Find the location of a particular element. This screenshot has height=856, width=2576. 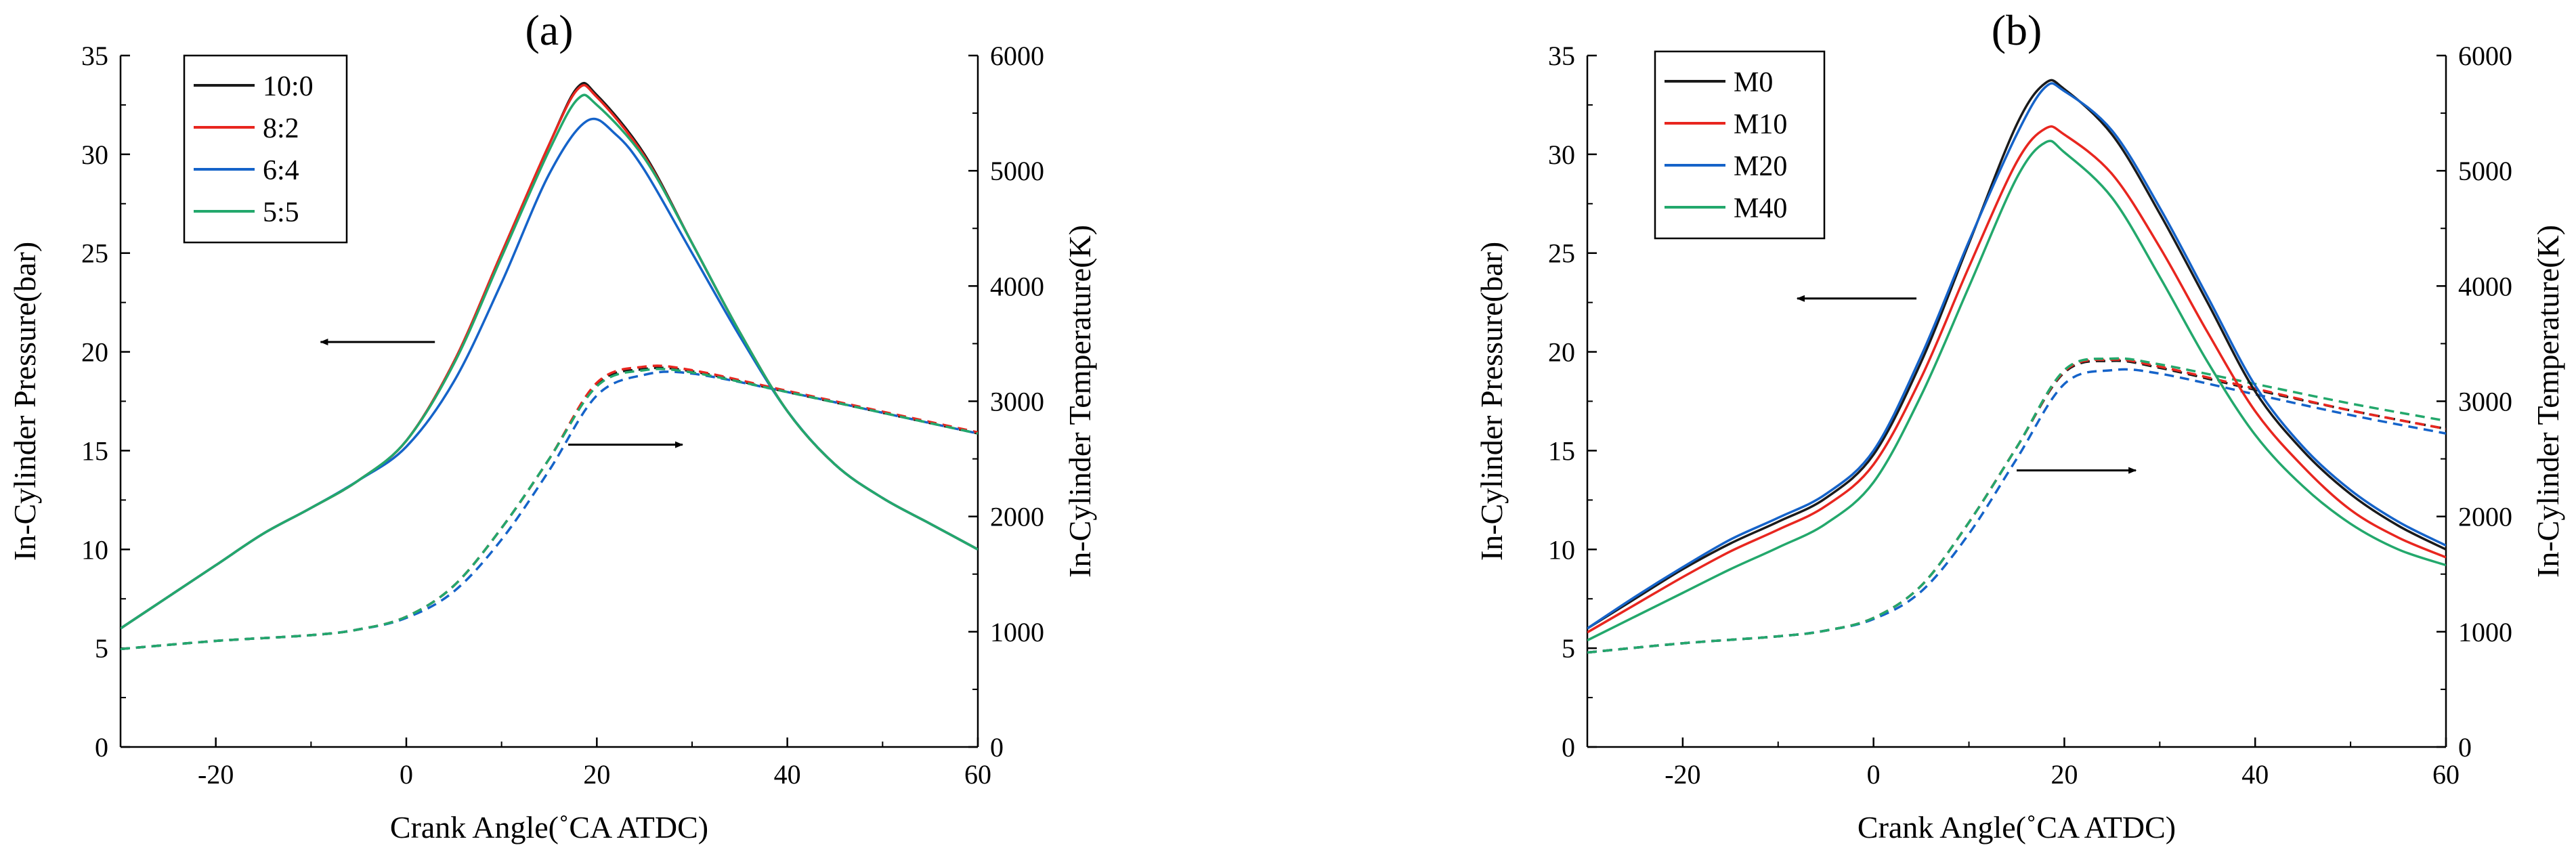

legend-label: M40 is located at coordinates (1760, 208).